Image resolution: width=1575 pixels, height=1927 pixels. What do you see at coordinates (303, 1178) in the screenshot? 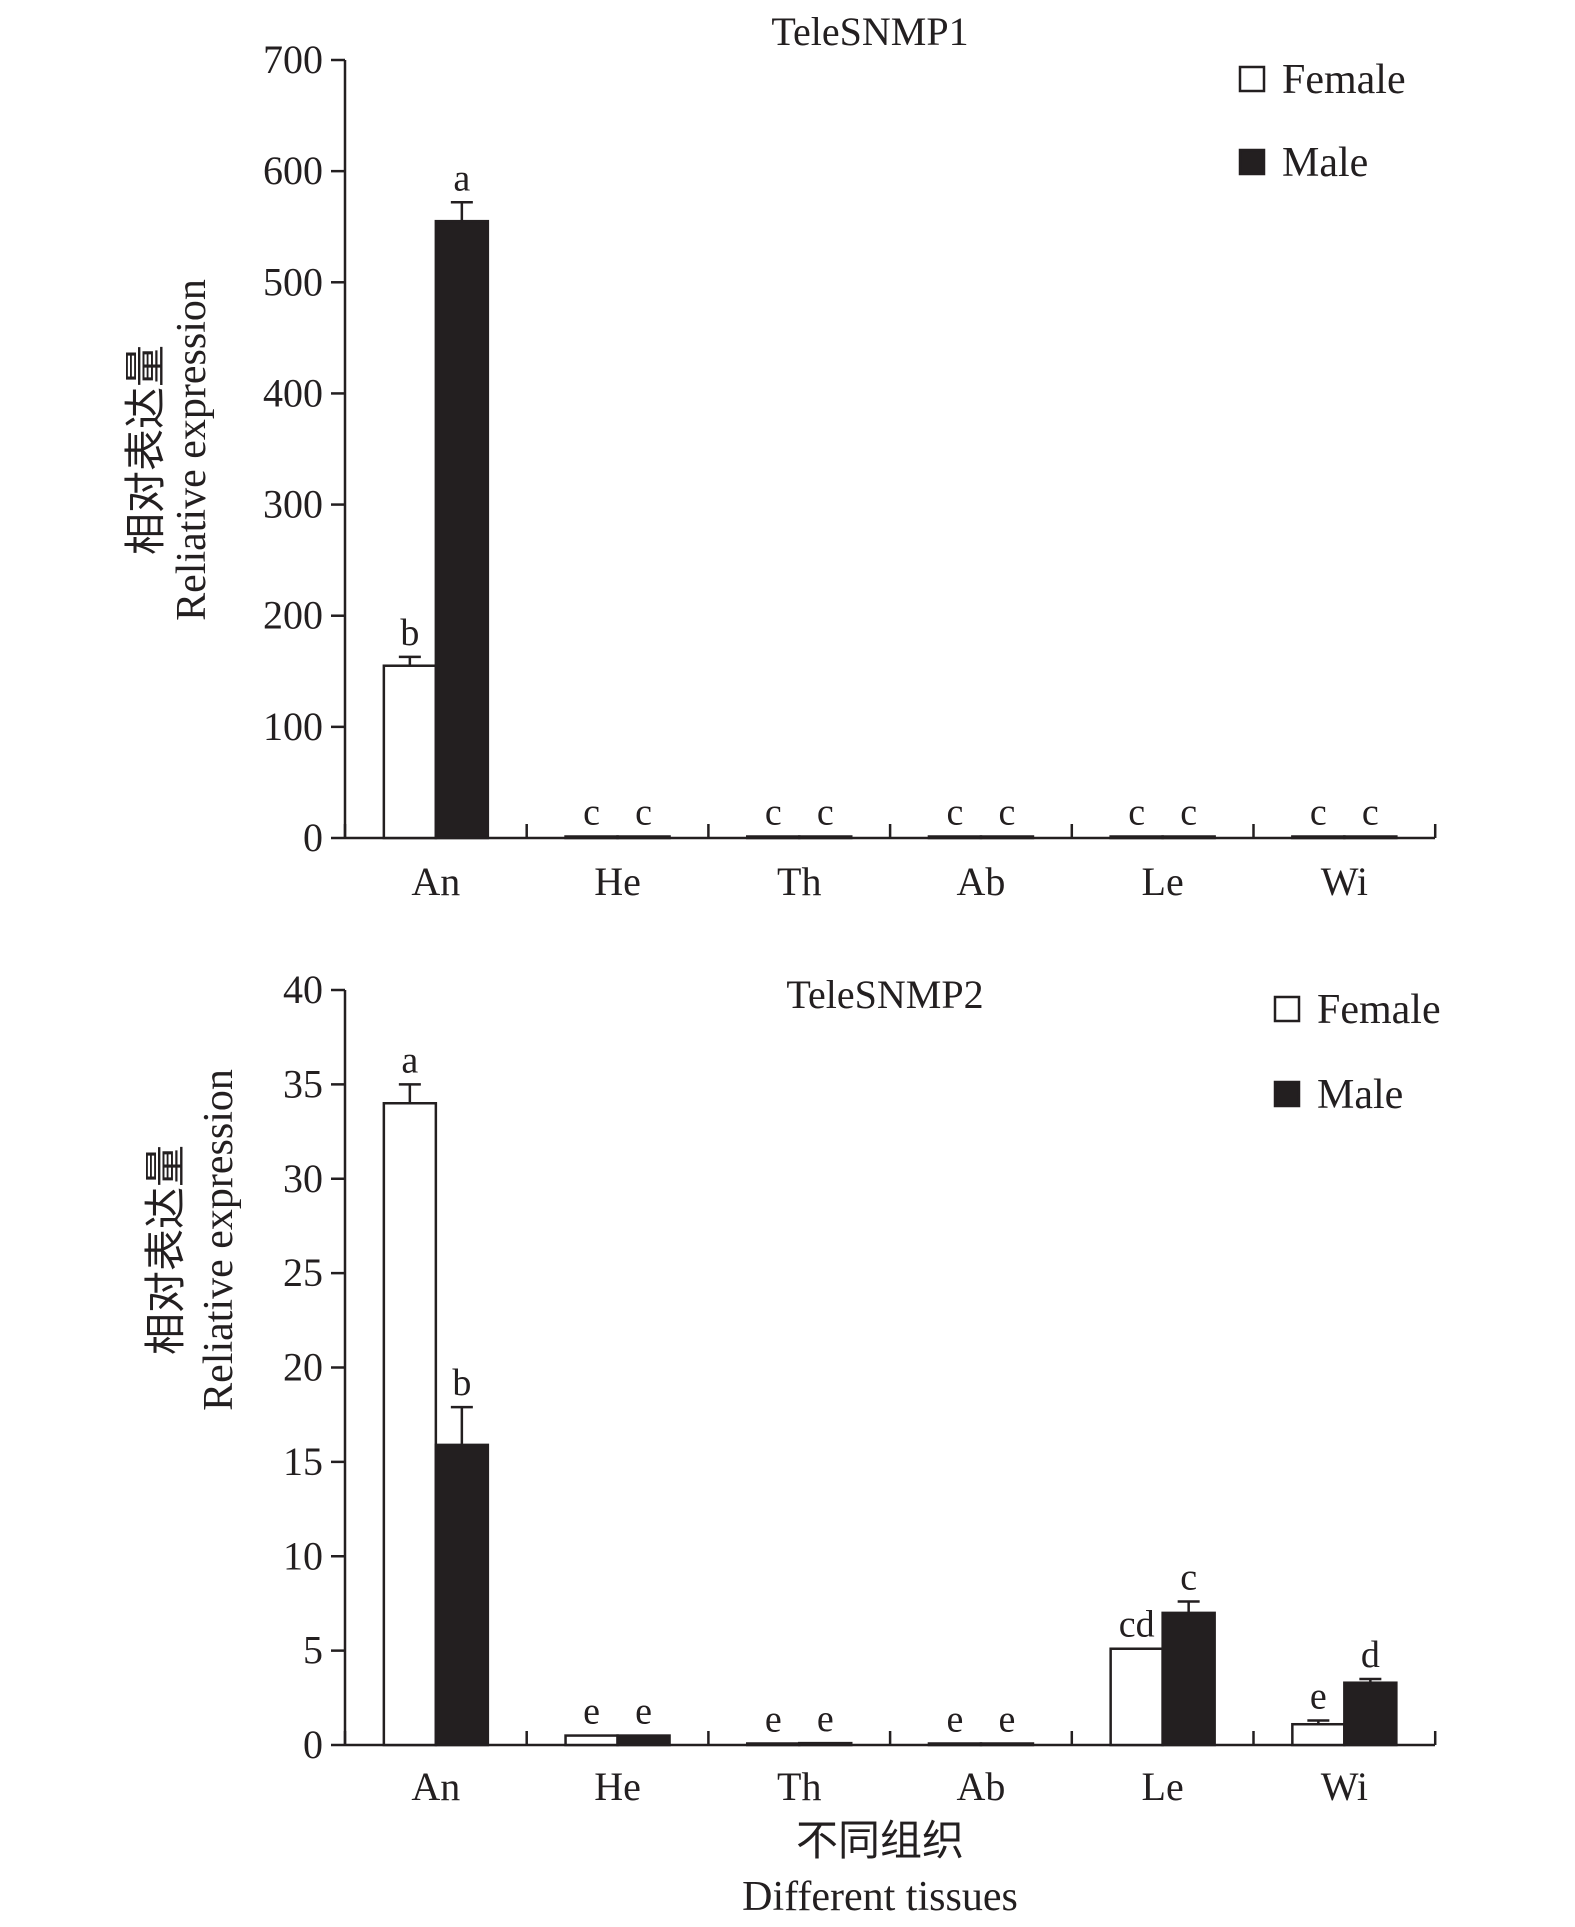
I see `y-tick-label: 30` at bounding box center [303, 1178].